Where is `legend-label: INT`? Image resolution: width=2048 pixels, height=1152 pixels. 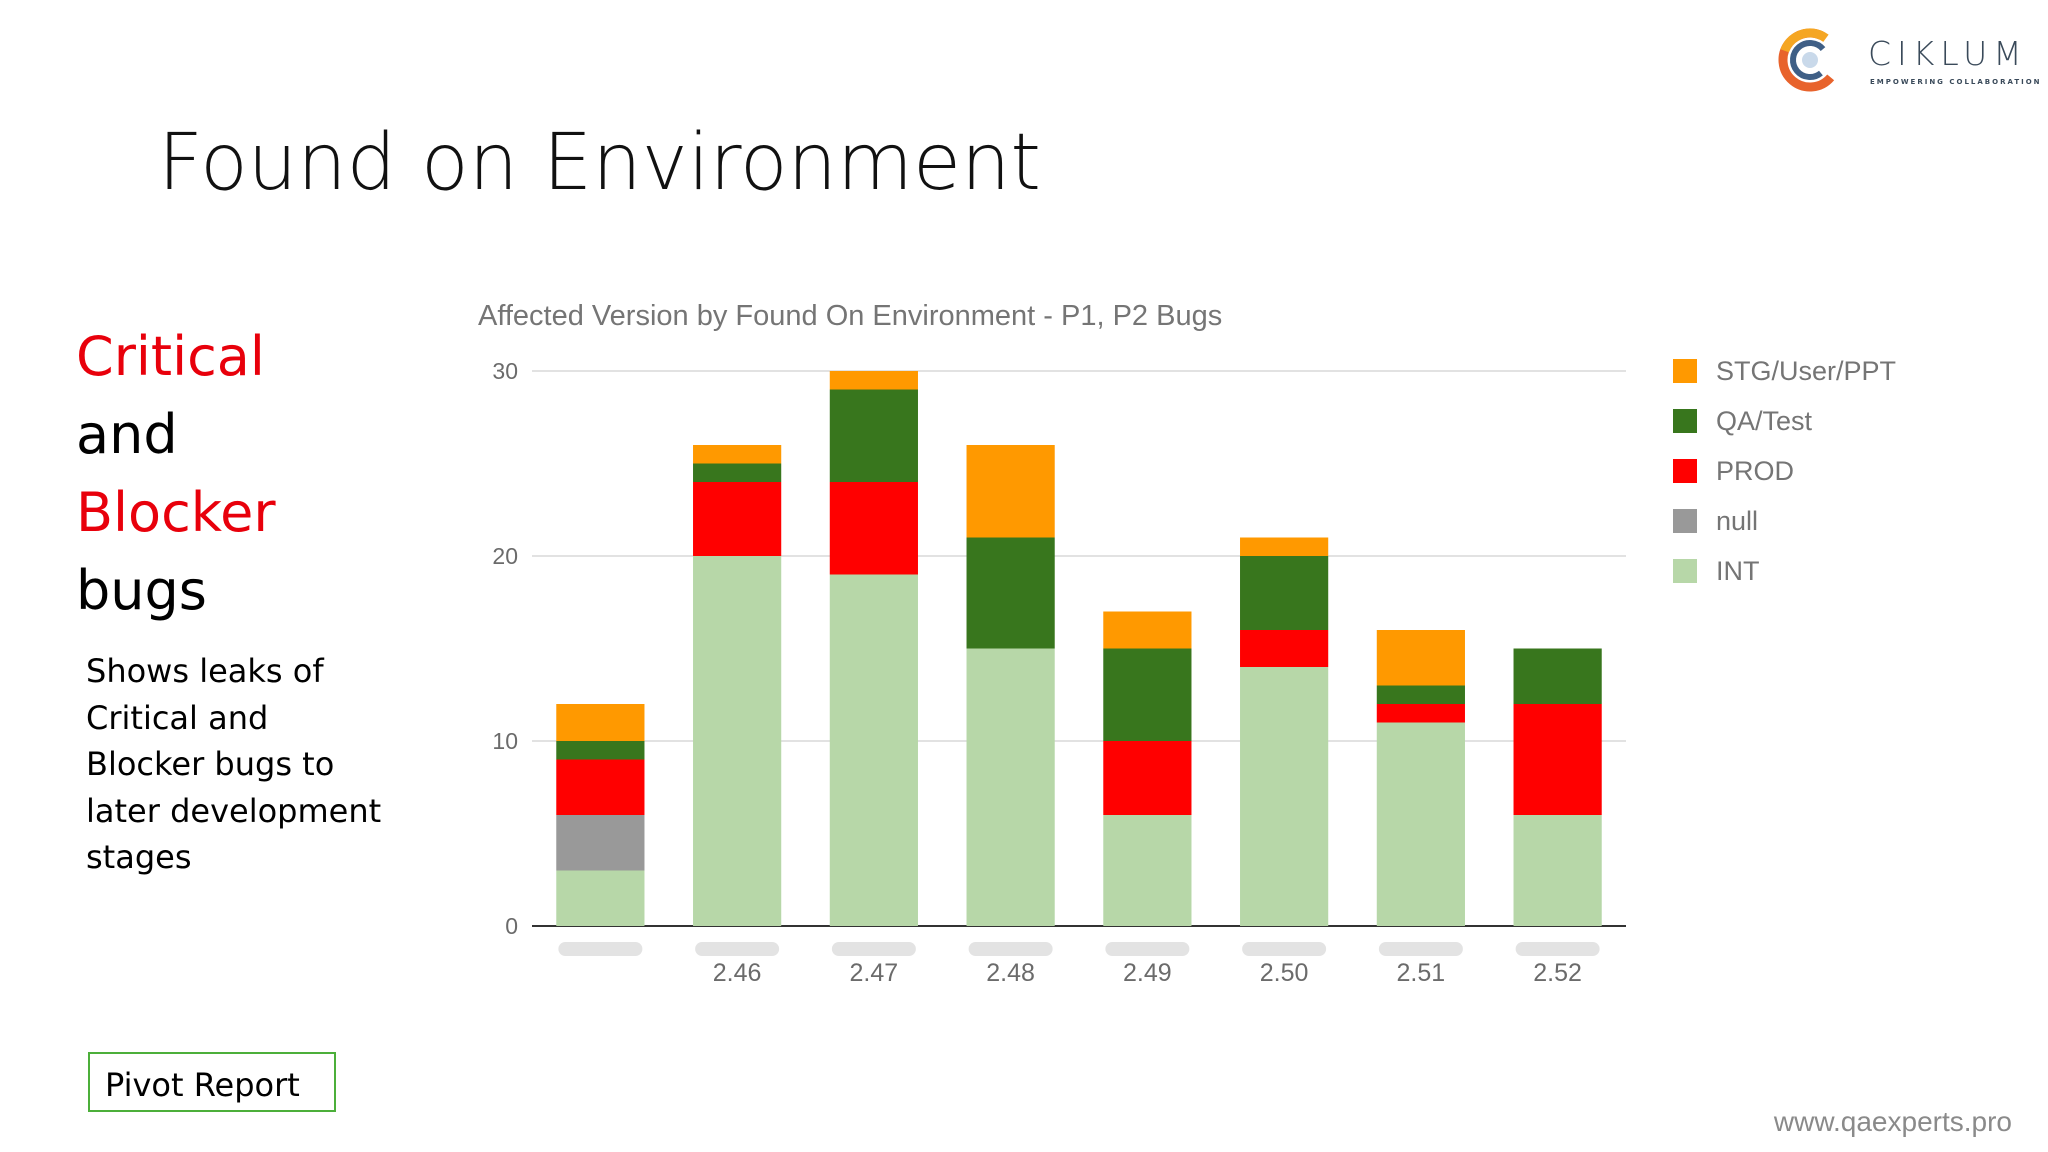 legend-label: INT is located at coordinates (1738, 571).